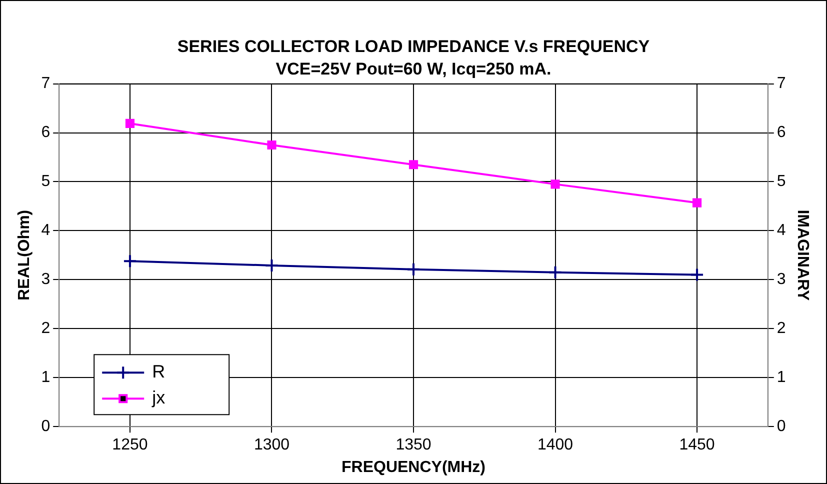  What do you see at coordinates (45, 181) in the screenshot?
I see `y-tick-label: 5` at bounding box center [45, 181].